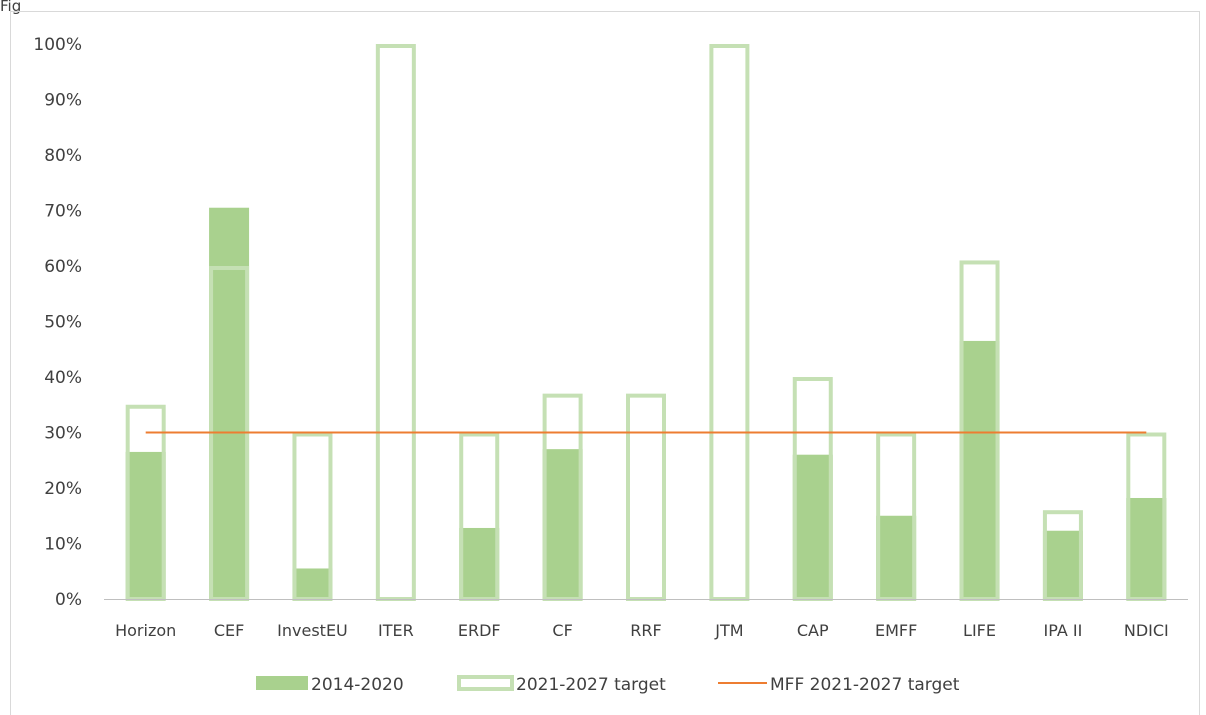  What do you see at coordinates (1146, 630) in the screenshot?
I see `x-category-label: NDICI` at bounding box center [1146, 630].